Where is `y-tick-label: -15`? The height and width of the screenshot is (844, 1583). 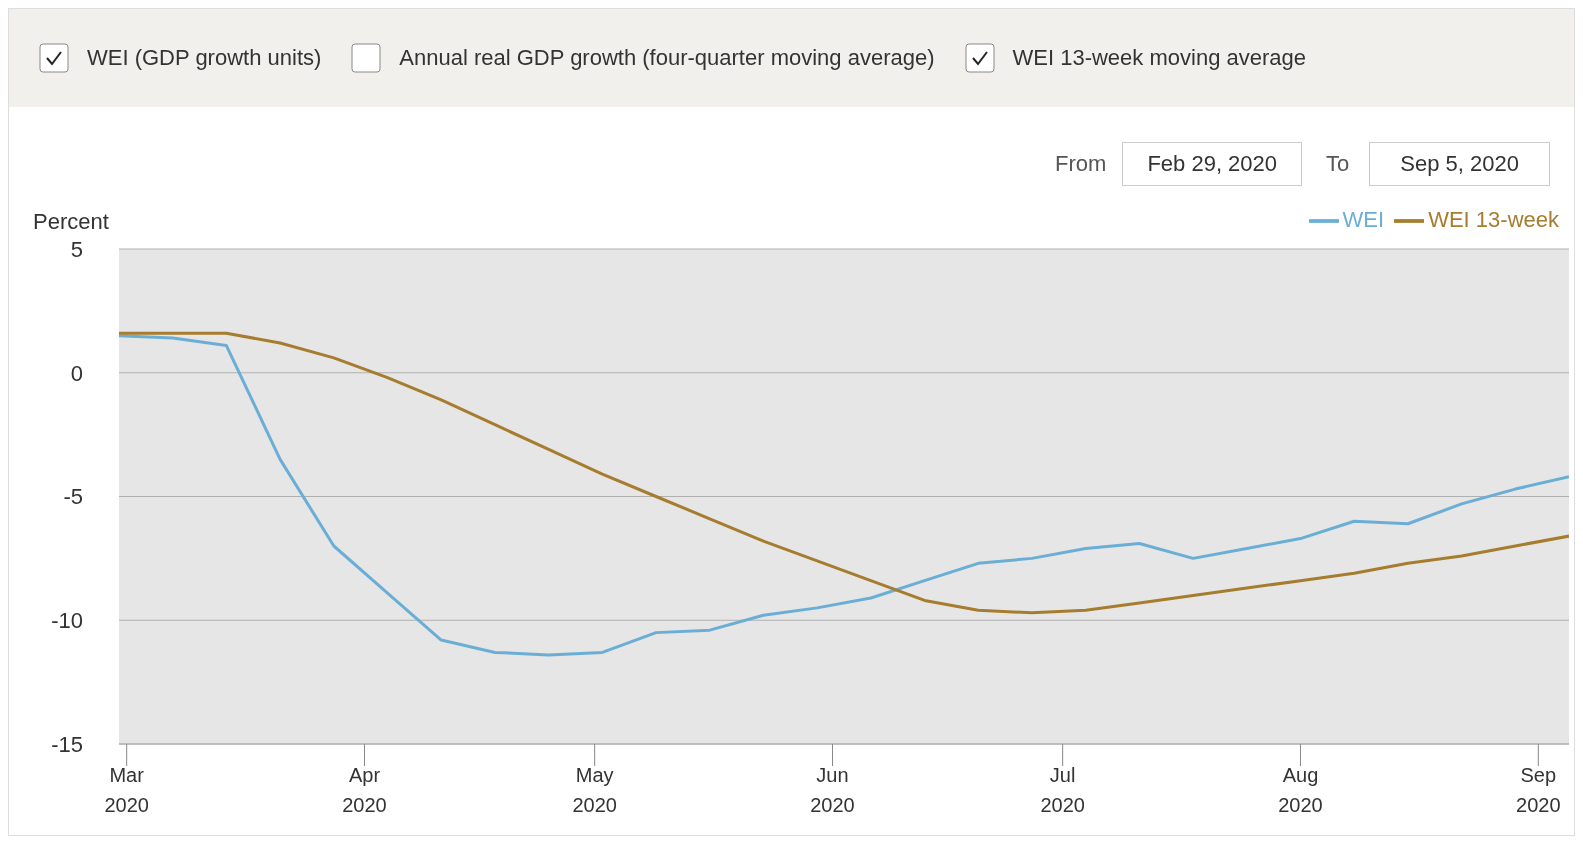
y-tick-label: -15 is located at coordinates (67, 744).